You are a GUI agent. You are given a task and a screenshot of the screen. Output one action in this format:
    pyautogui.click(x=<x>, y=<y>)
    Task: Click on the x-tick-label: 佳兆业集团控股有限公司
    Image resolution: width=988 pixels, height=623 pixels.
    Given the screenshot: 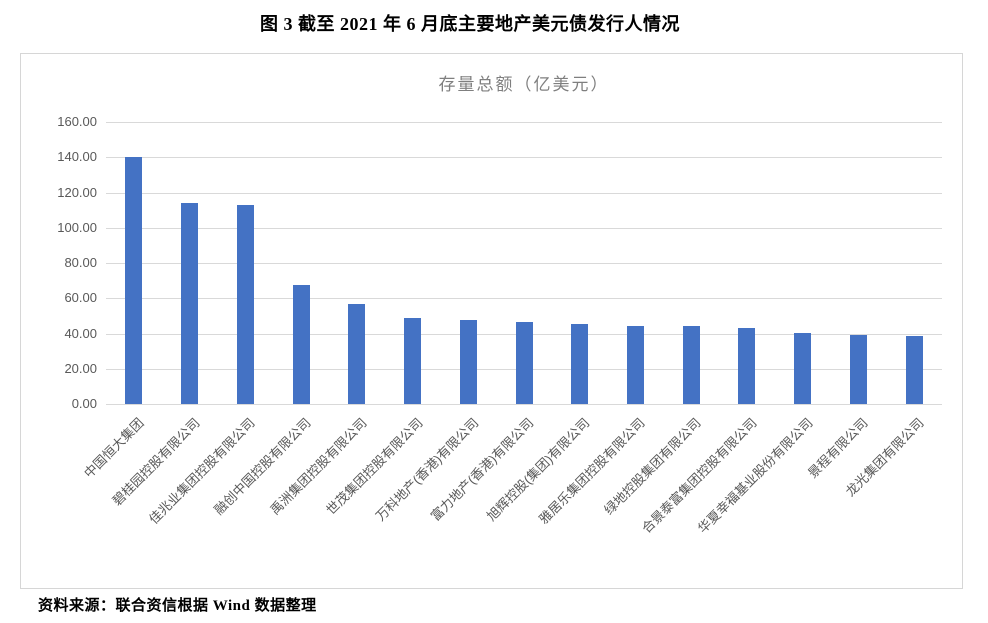 What is the action you would take?
    pyautogui.click(x=202, y=471)
    